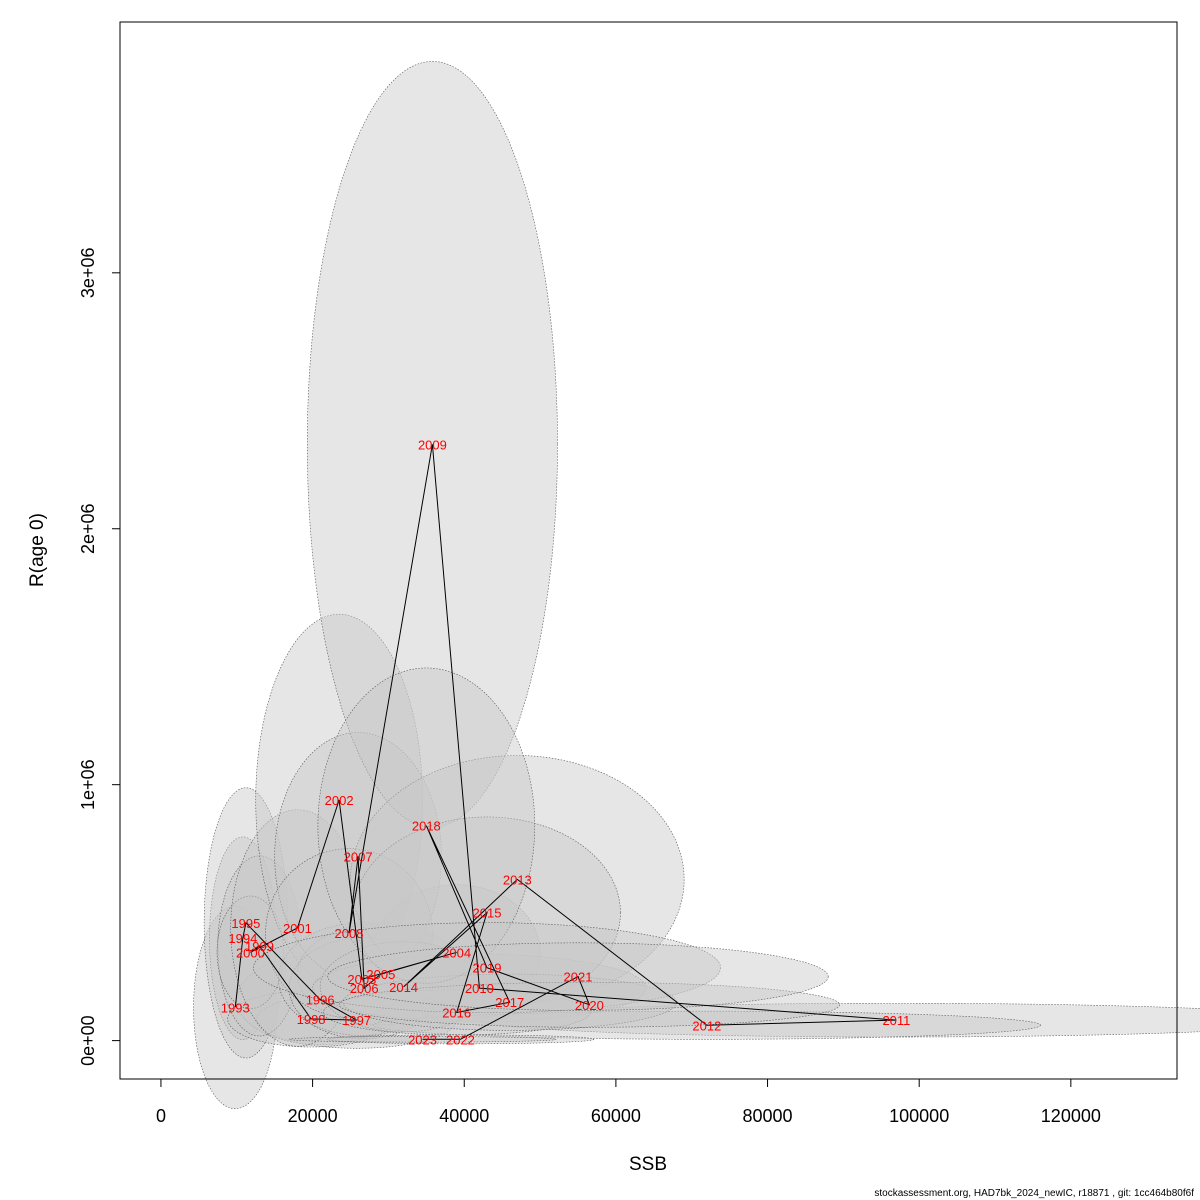  What do you see at coordinates (403, 987) in the screenshot?
I see `year-label-2014: 2014` at bounding box center [403, 987].